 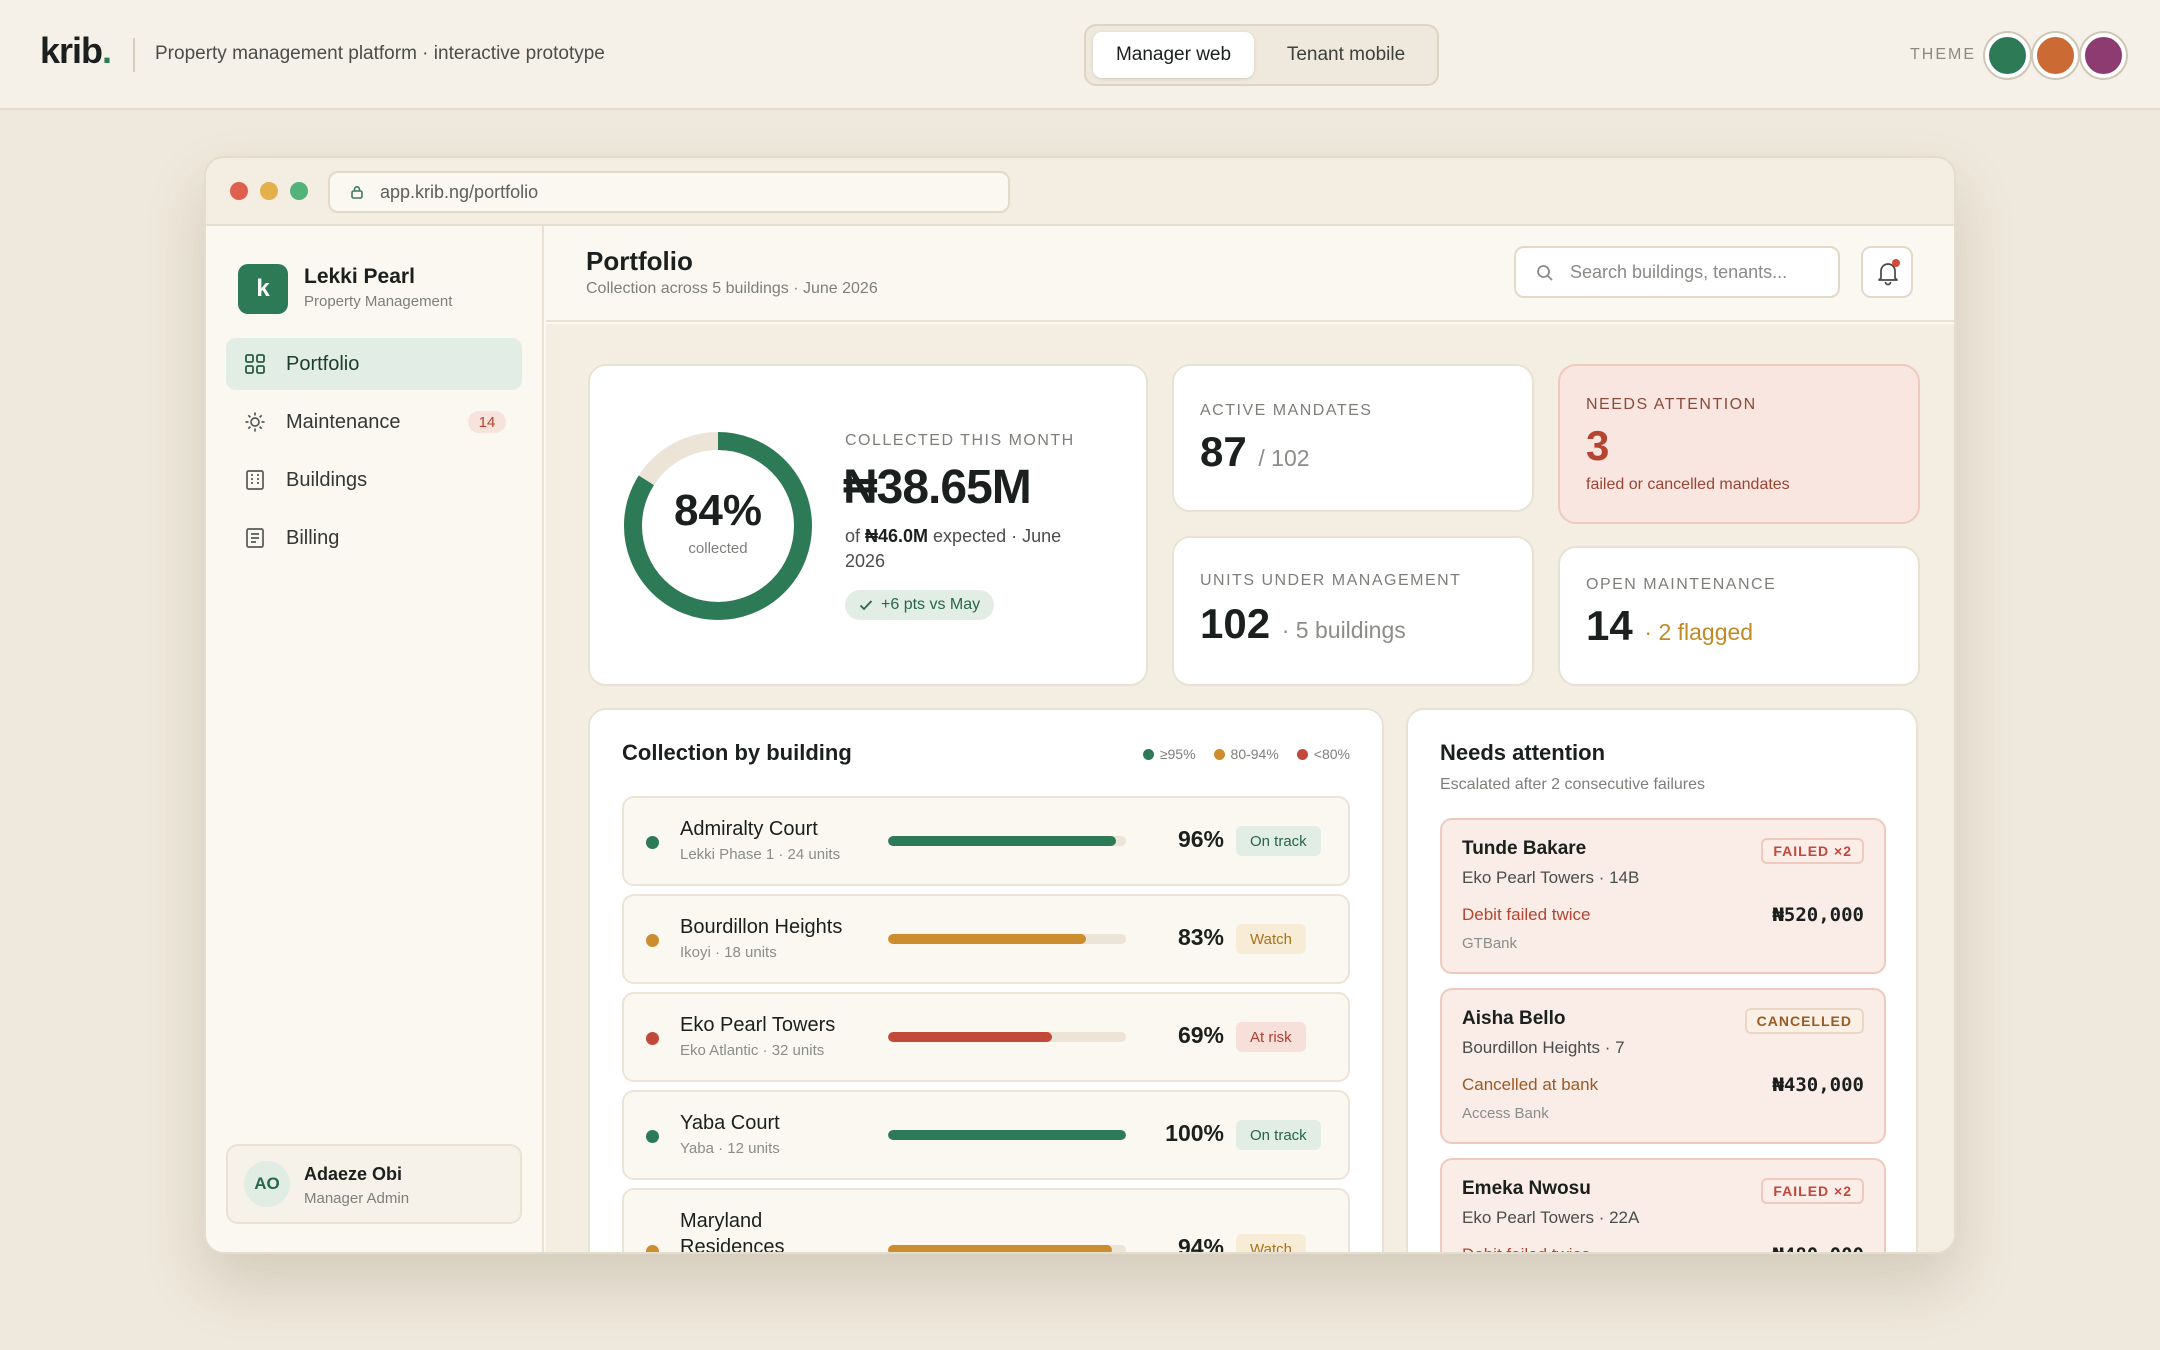 I want to click on user-role: Manager Admin, so click(x=357, y=1198).